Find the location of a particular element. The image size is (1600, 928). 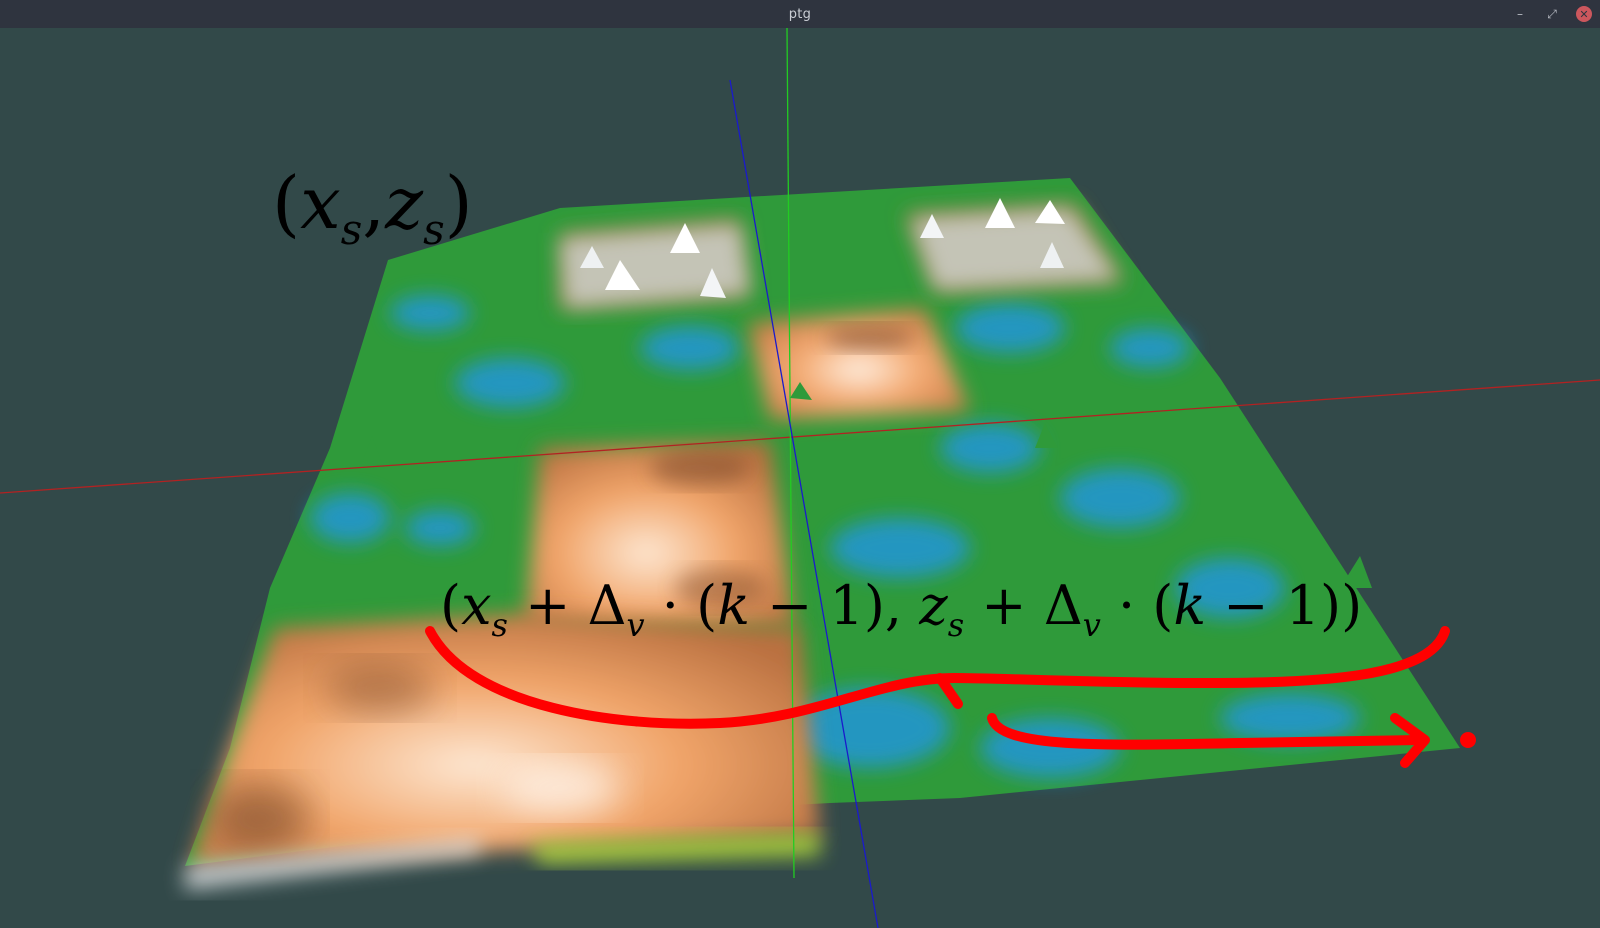

grass-edge-strip is located at coordinates (675, 848).